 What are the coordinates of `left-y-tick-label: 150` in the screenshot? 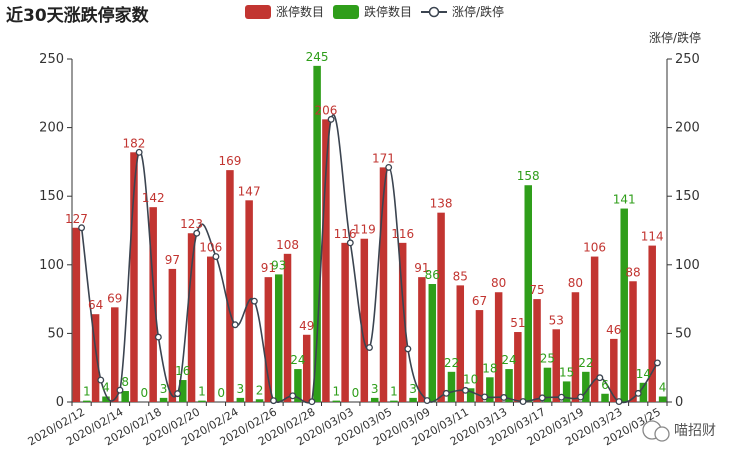 It's located at (51, 196).